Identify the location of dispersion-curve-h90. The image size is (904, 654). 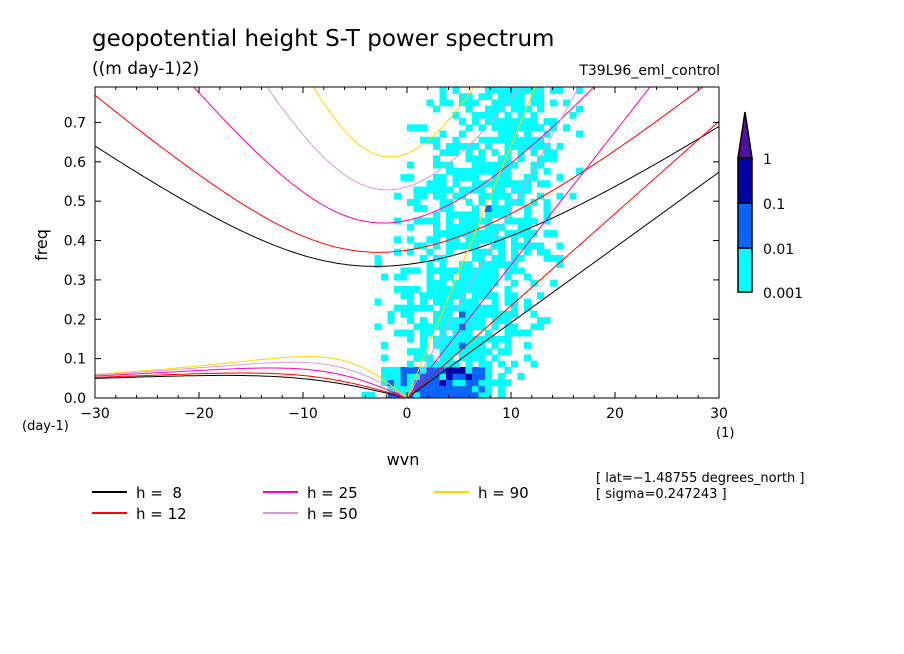
(251, 377).